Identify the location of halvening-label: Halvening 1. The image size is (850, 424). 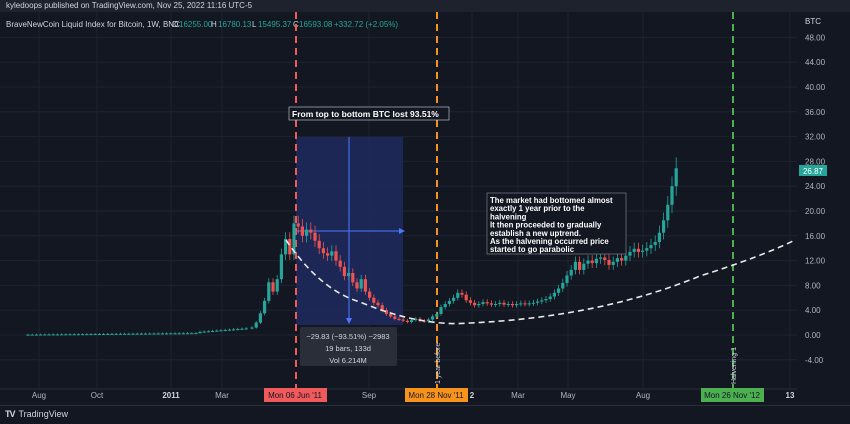
(734, 365).